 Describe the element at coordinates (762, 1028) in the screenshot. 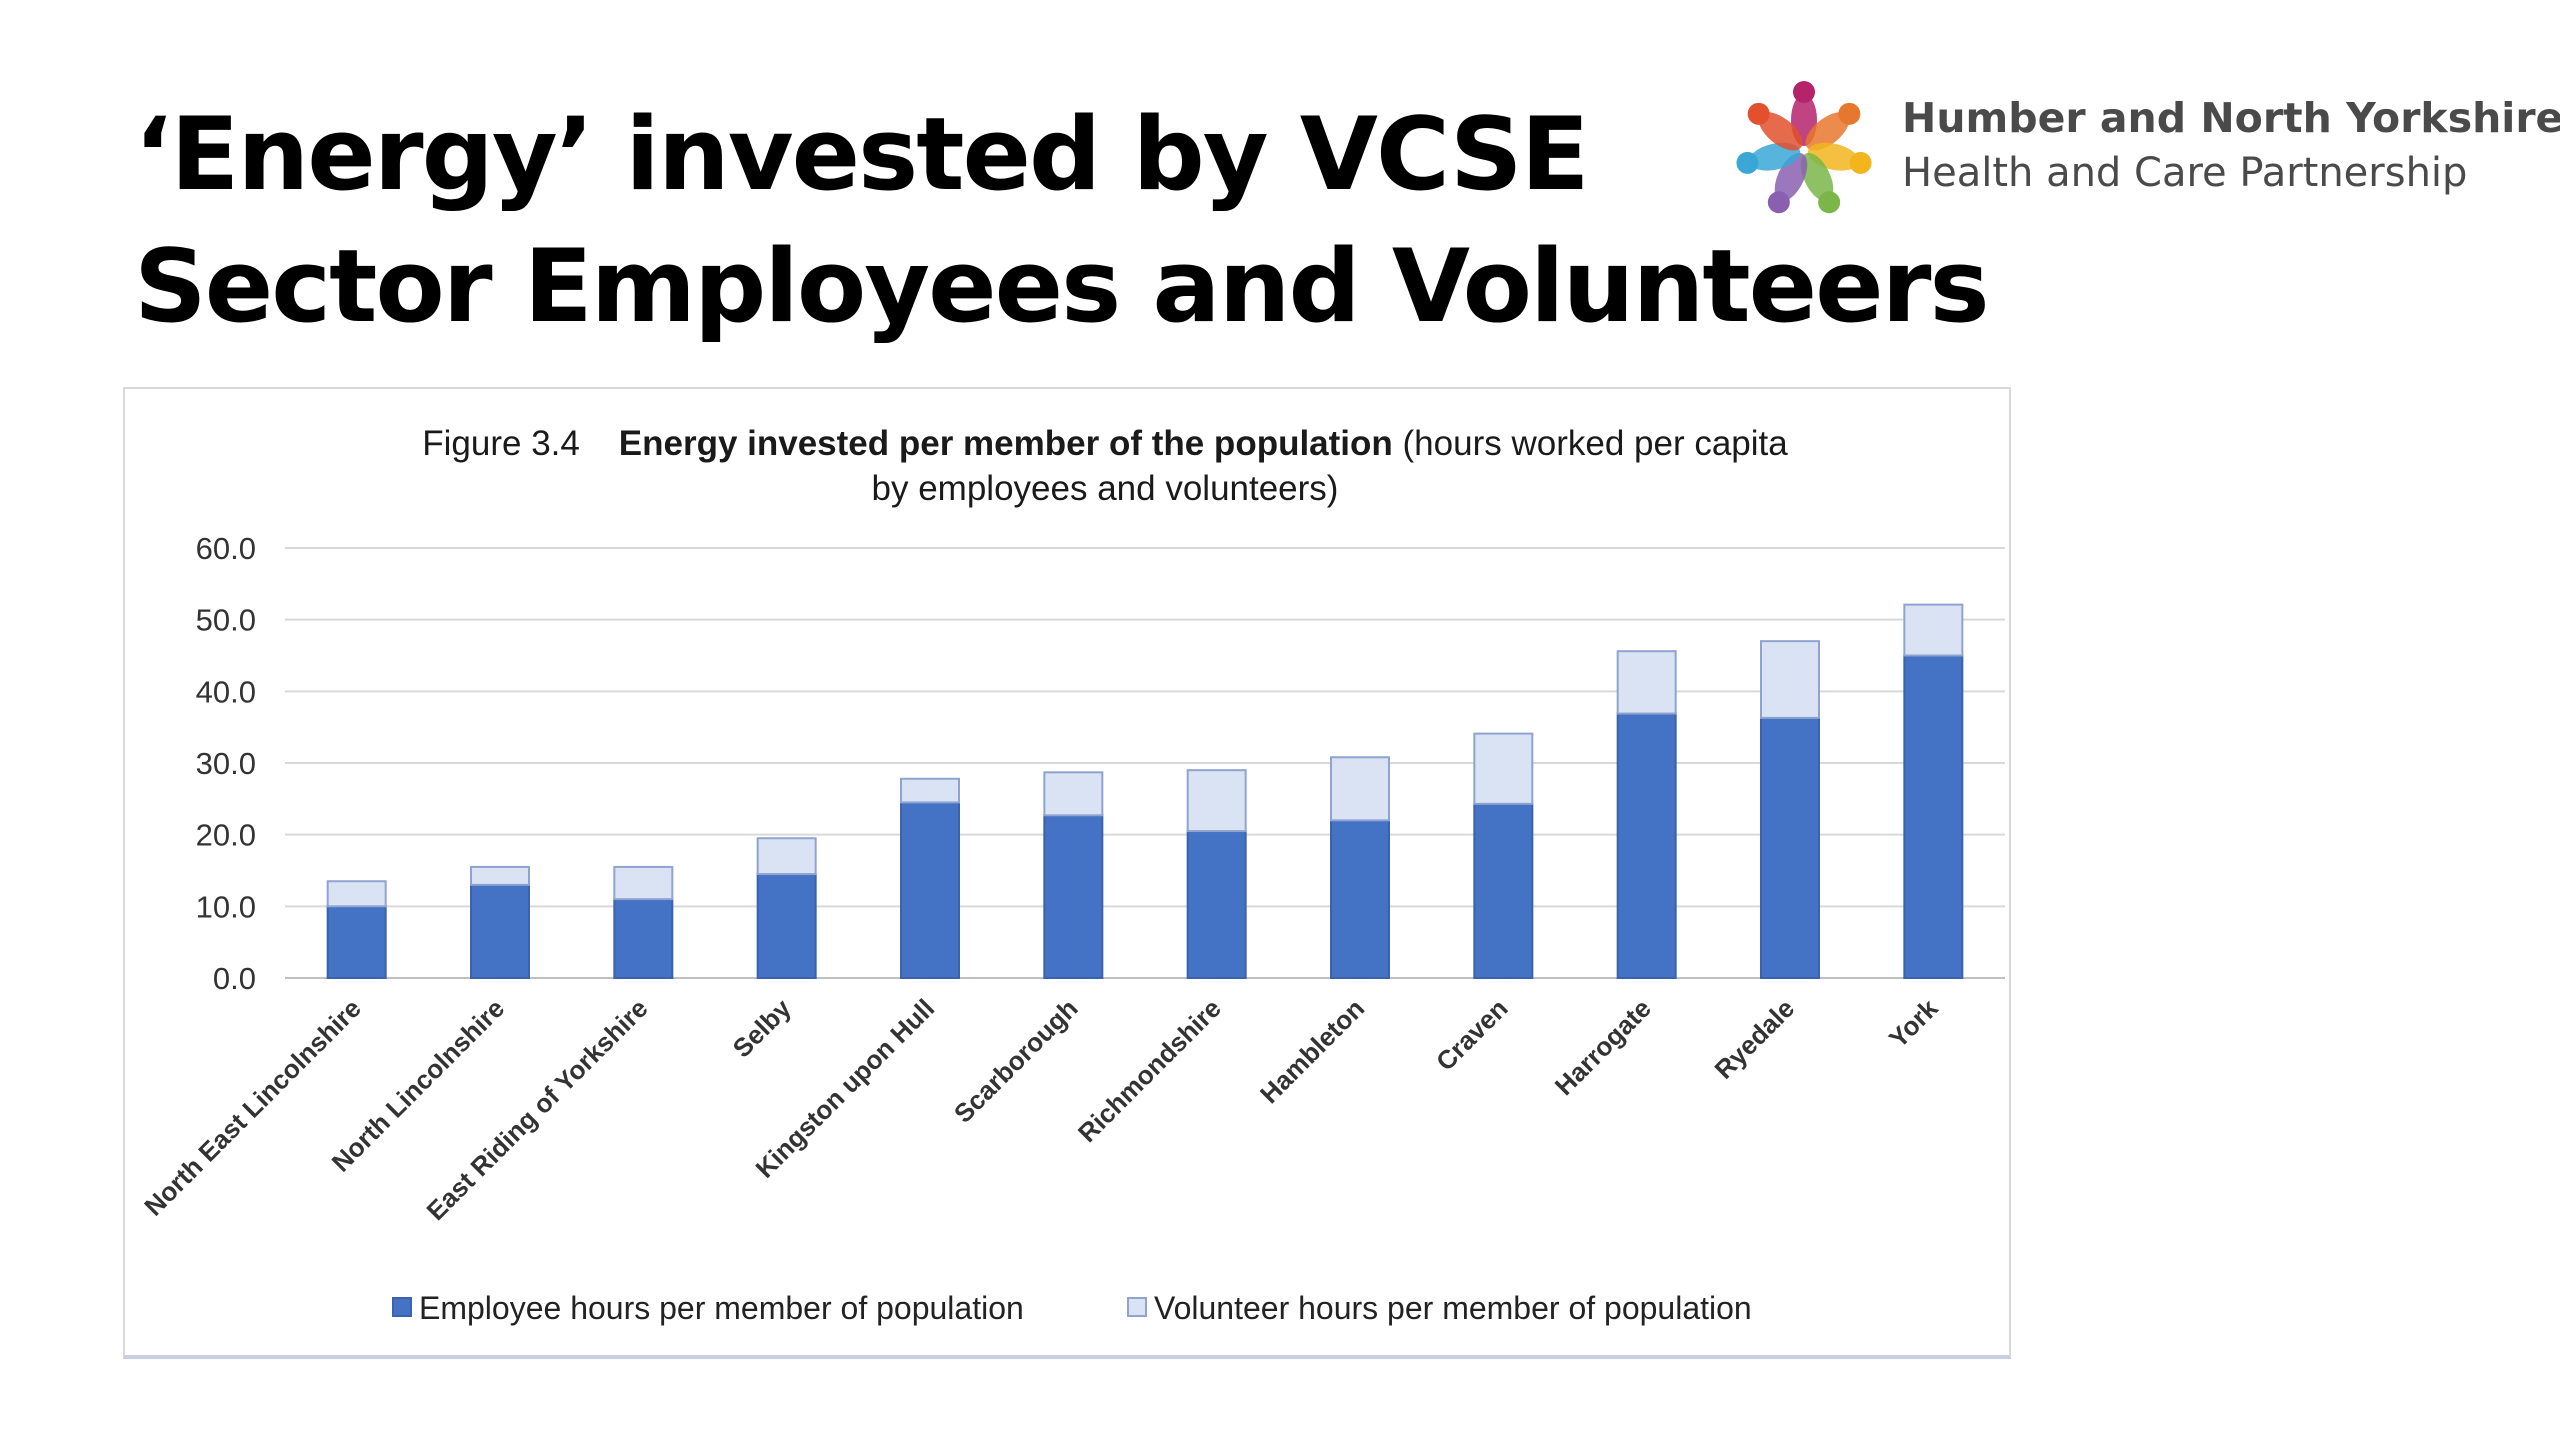

I see `x-tick-label: Selby` at that location.